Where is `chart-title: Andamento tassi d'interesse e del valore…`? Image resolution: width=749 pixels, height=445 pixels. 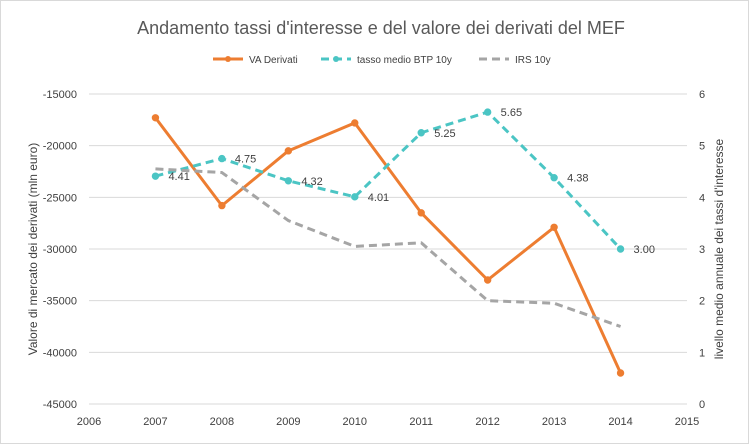 chart-title: Andamento tassi d'interesse e del valore… is located at coordinates (381, 28).